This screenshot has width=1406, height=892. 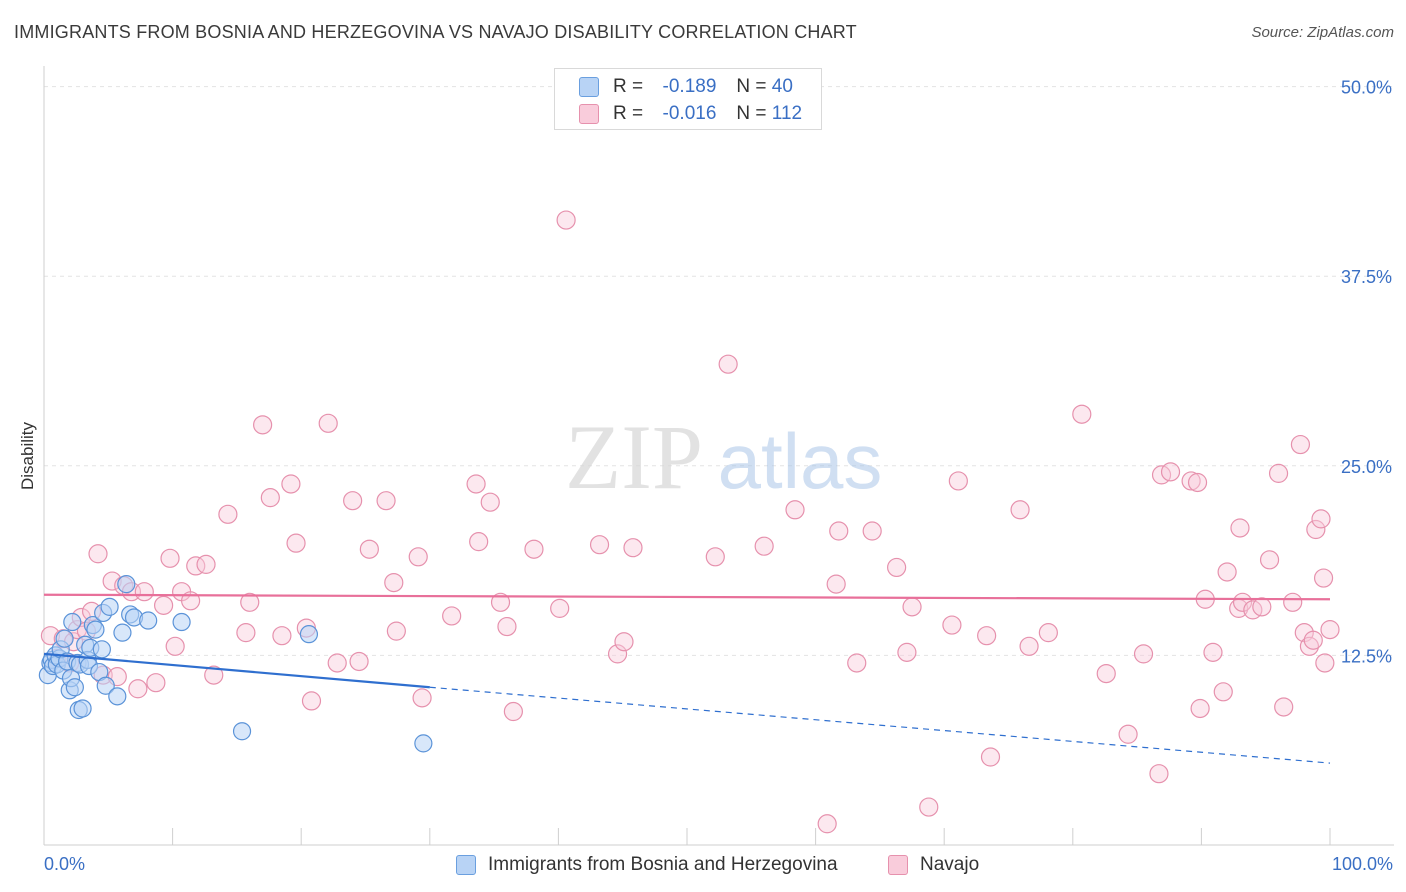 I want to click on y-tick-label: 12.5%, so click(x=1366, y=656).